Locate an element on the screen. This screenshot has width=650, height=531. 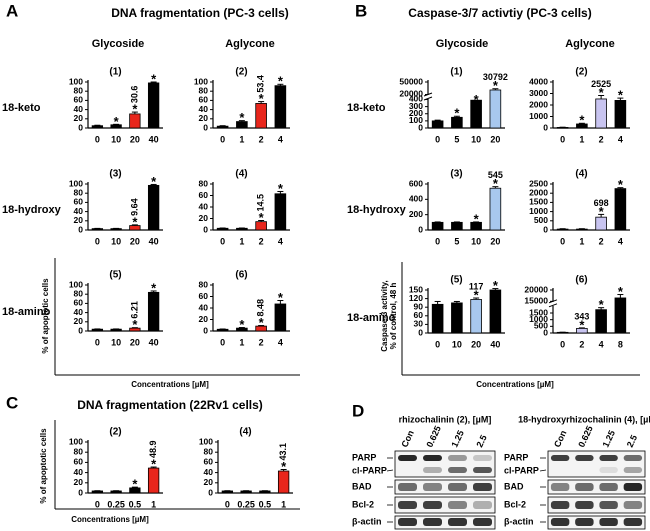
y-tick-label: 1500 is located at coordinates (538, 312).